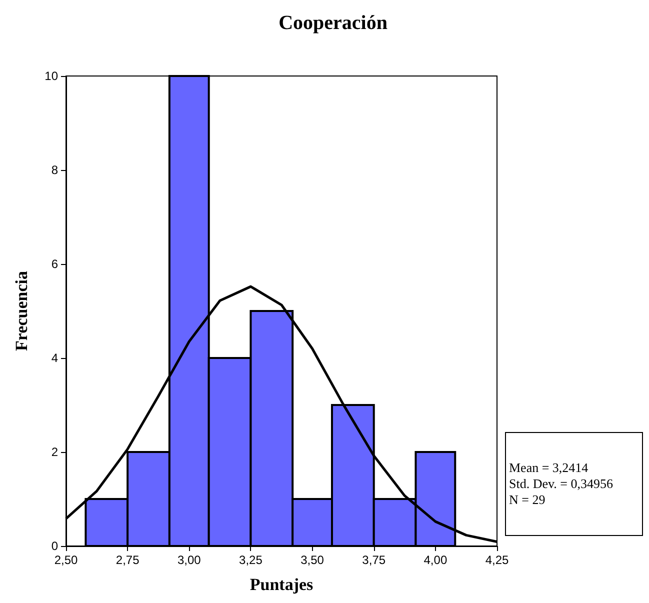 The height and width of the screenshot is (603, 649). What do you see at coordinates (333, 23) in the screenshot?
I see `chart-title: Cooperación` at bounding box center [333, 23].